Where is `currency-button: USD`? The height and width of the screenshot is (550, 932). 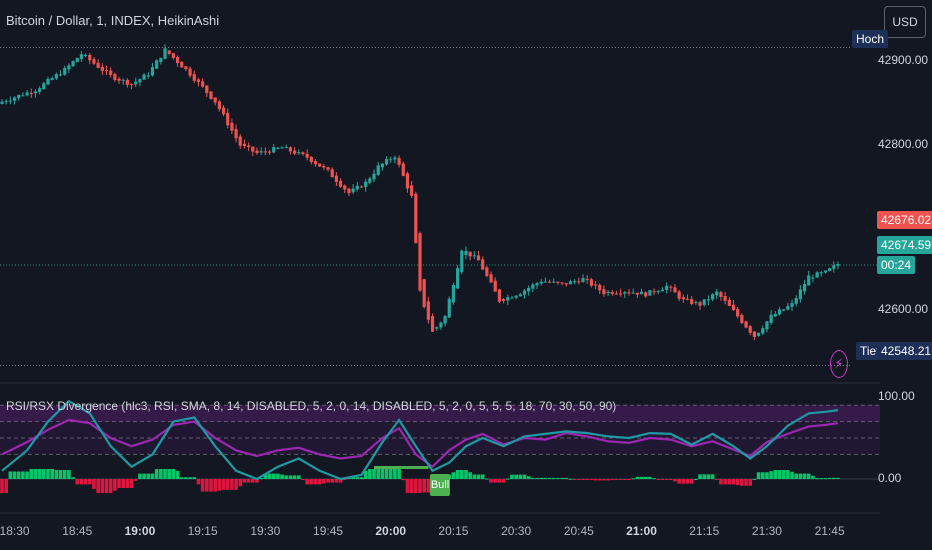 currency-button: USD is located at coordinates (905, 22).